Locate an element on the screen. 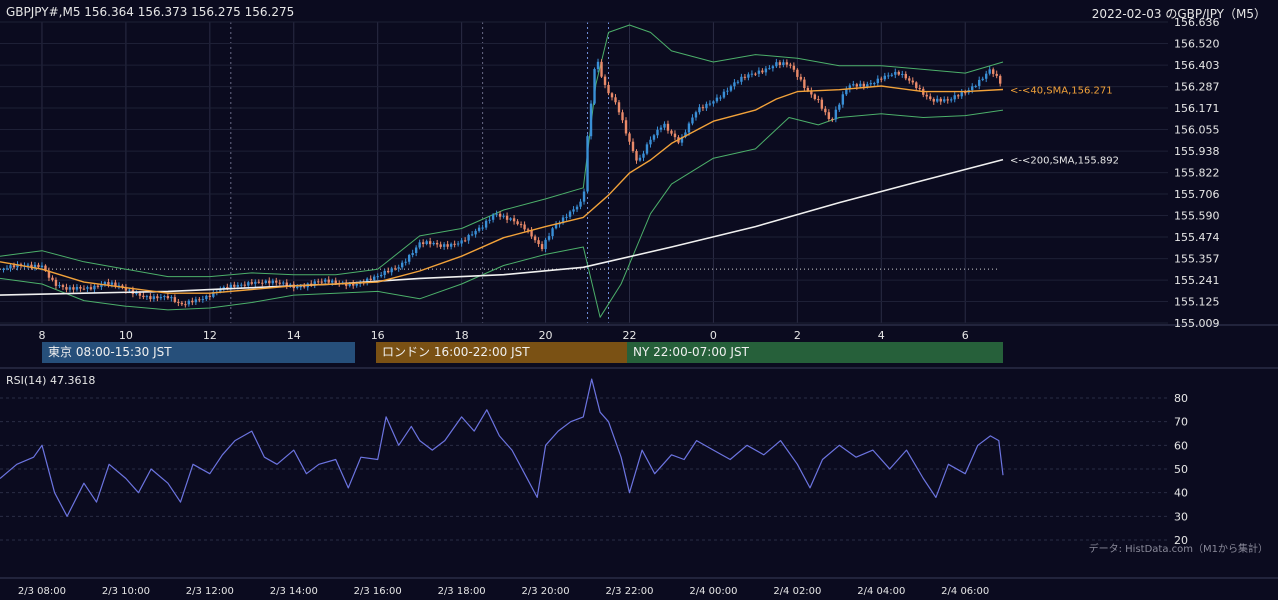 This screenshot has width=1278, height=600. sma40-value-label: <-<40,SMA,156.271 is located at coordinates (1061, 91).